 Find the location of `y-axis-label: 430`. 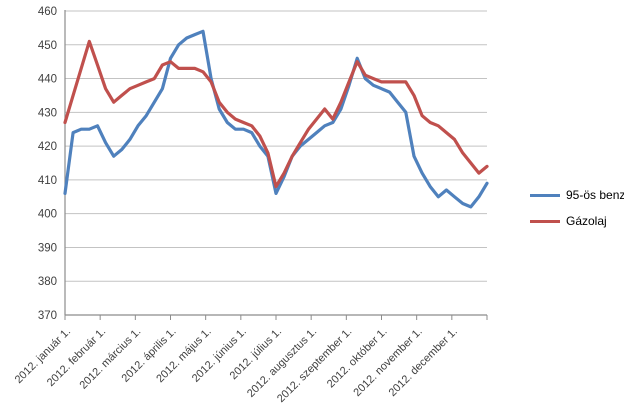

y-axis-label: 430 is located at coordinates (47, 113).